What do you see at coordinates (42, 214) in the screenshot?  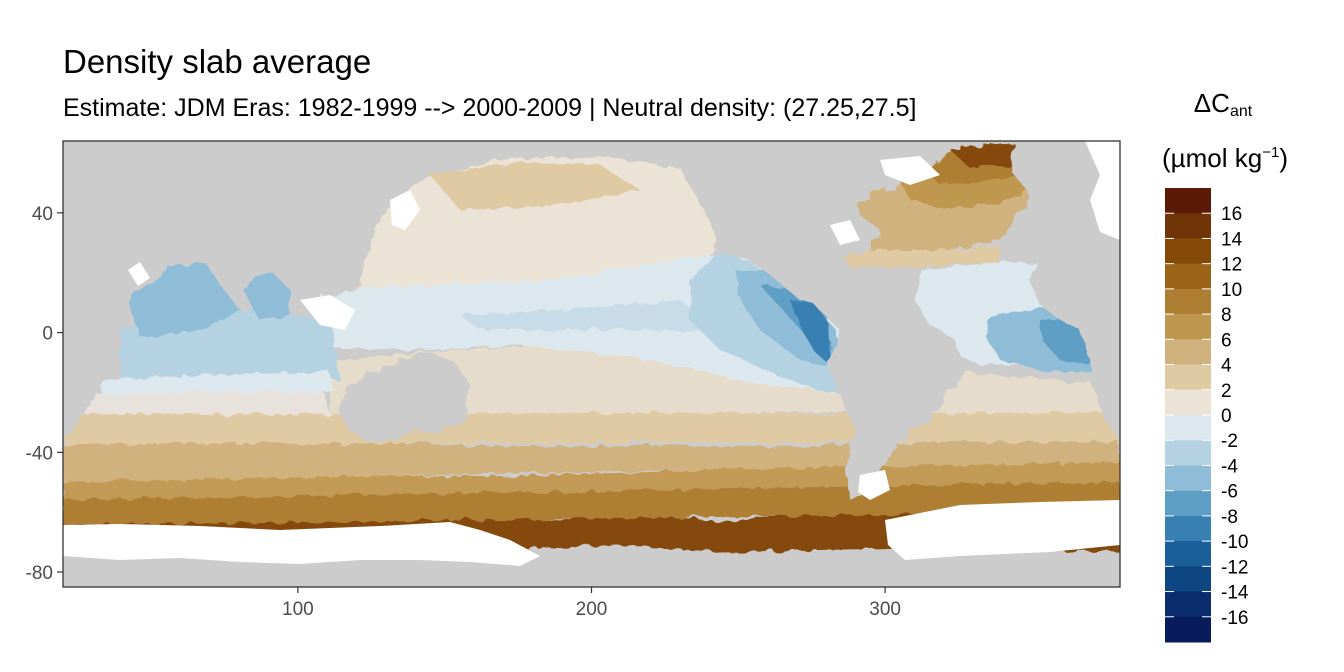 I see `y-tick-label: 40` at bounding box center [42, 214].